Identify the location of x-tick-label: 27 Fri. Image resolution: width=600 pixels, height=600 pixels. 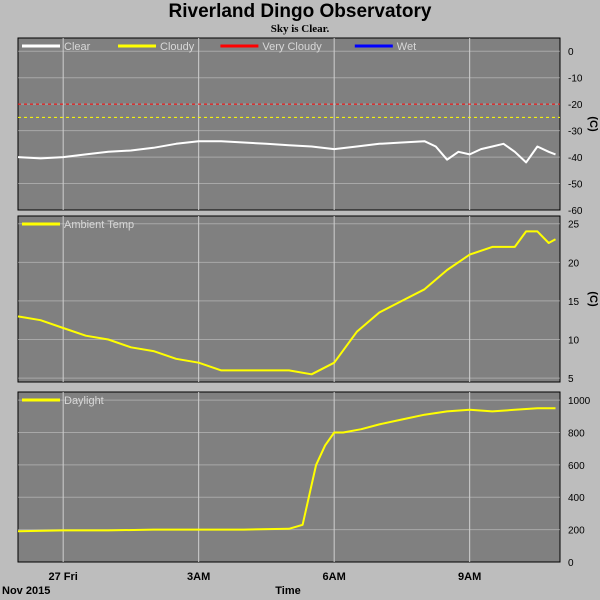
(62, 577).